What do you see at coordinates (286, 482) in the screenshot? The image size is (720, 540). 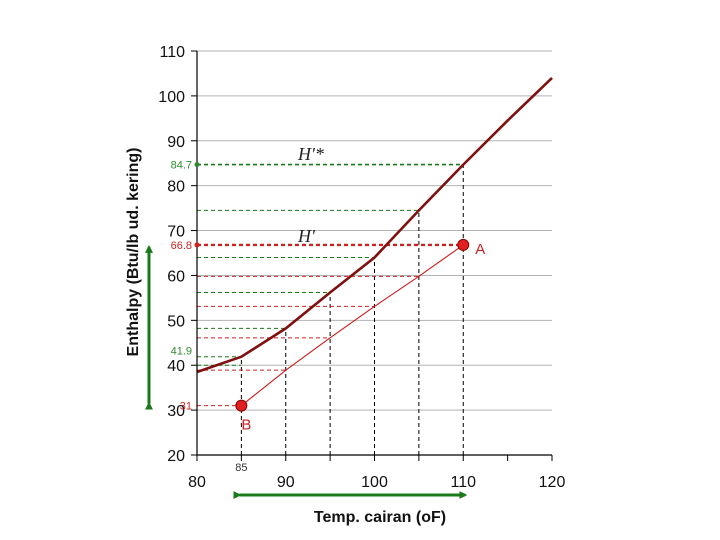 I see `x-tick-label: 90` at bounding box center [286, 482].